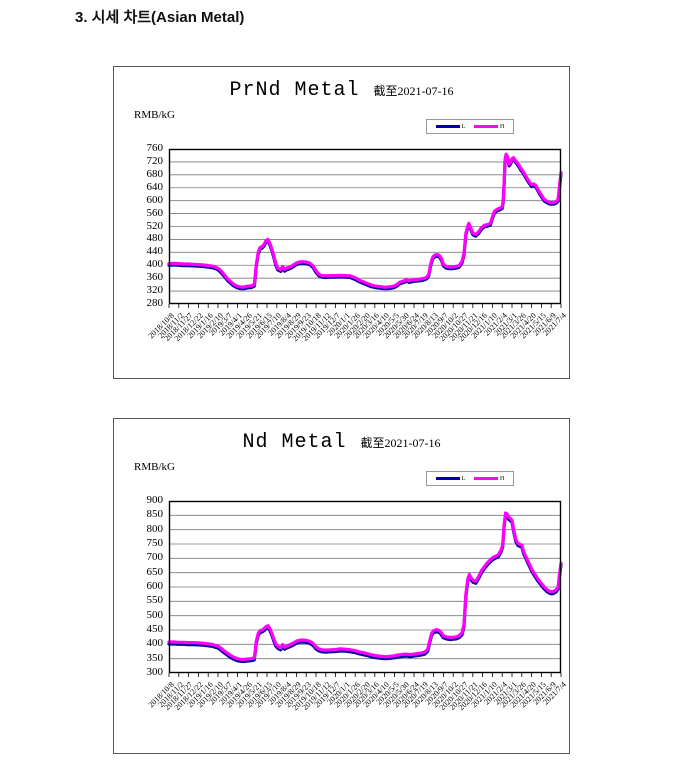 The height and width of the screenshot is (764, 681). What do you see at coordinates (155, 212) in the screenshot?
I see `y-axis-label: 560` at bounding box center [155, 212].